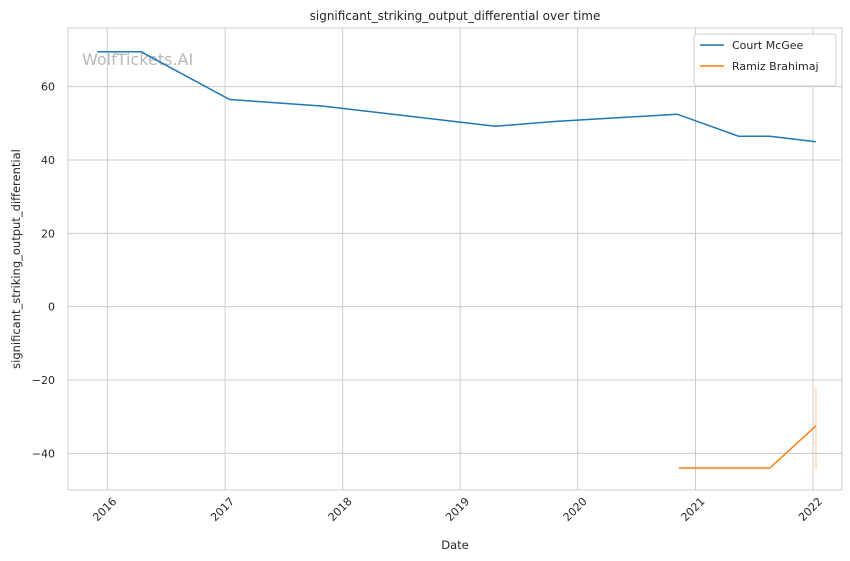 The image size is (850, 561). What do you see at coordinates (747, 447) in the screenshot?
I see `series-1-line` at bounding box center [747, 447].